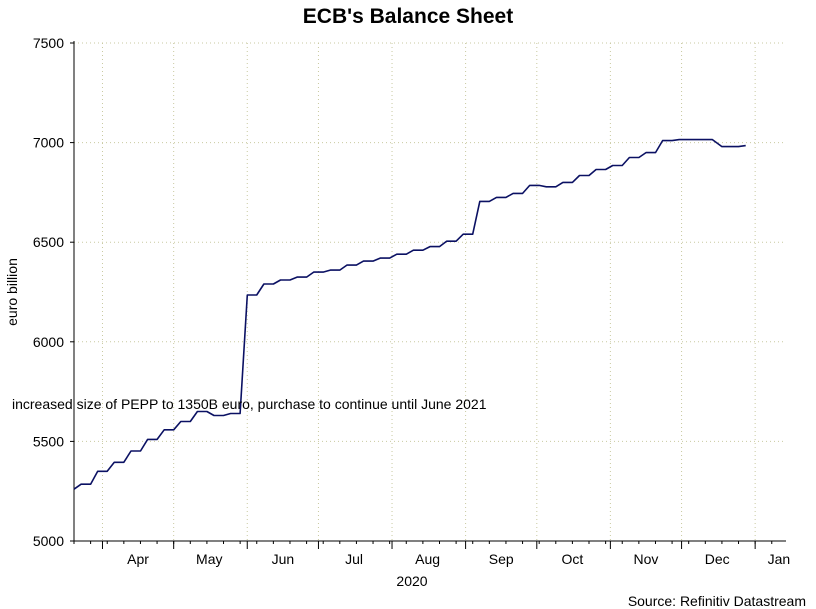 The image size is (816, 609). Describe the element at coordinates (48, 342) in the screenshot. I see `y-tick-label: 6000` at that location.